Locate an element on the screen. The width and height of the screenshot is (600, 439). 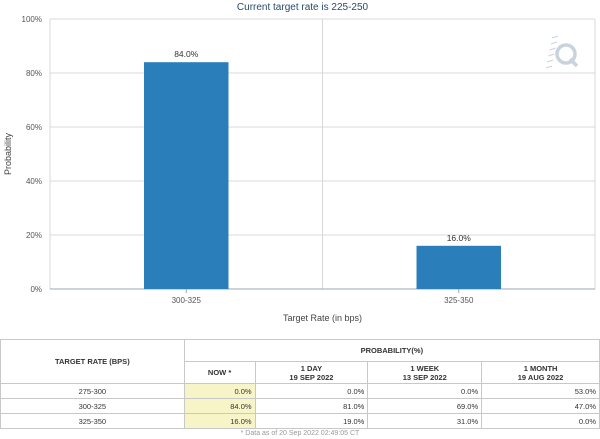
table-row: 275-300 0.0% 0.0% 0.0% 53.0% is located at coordinates (300, 391).